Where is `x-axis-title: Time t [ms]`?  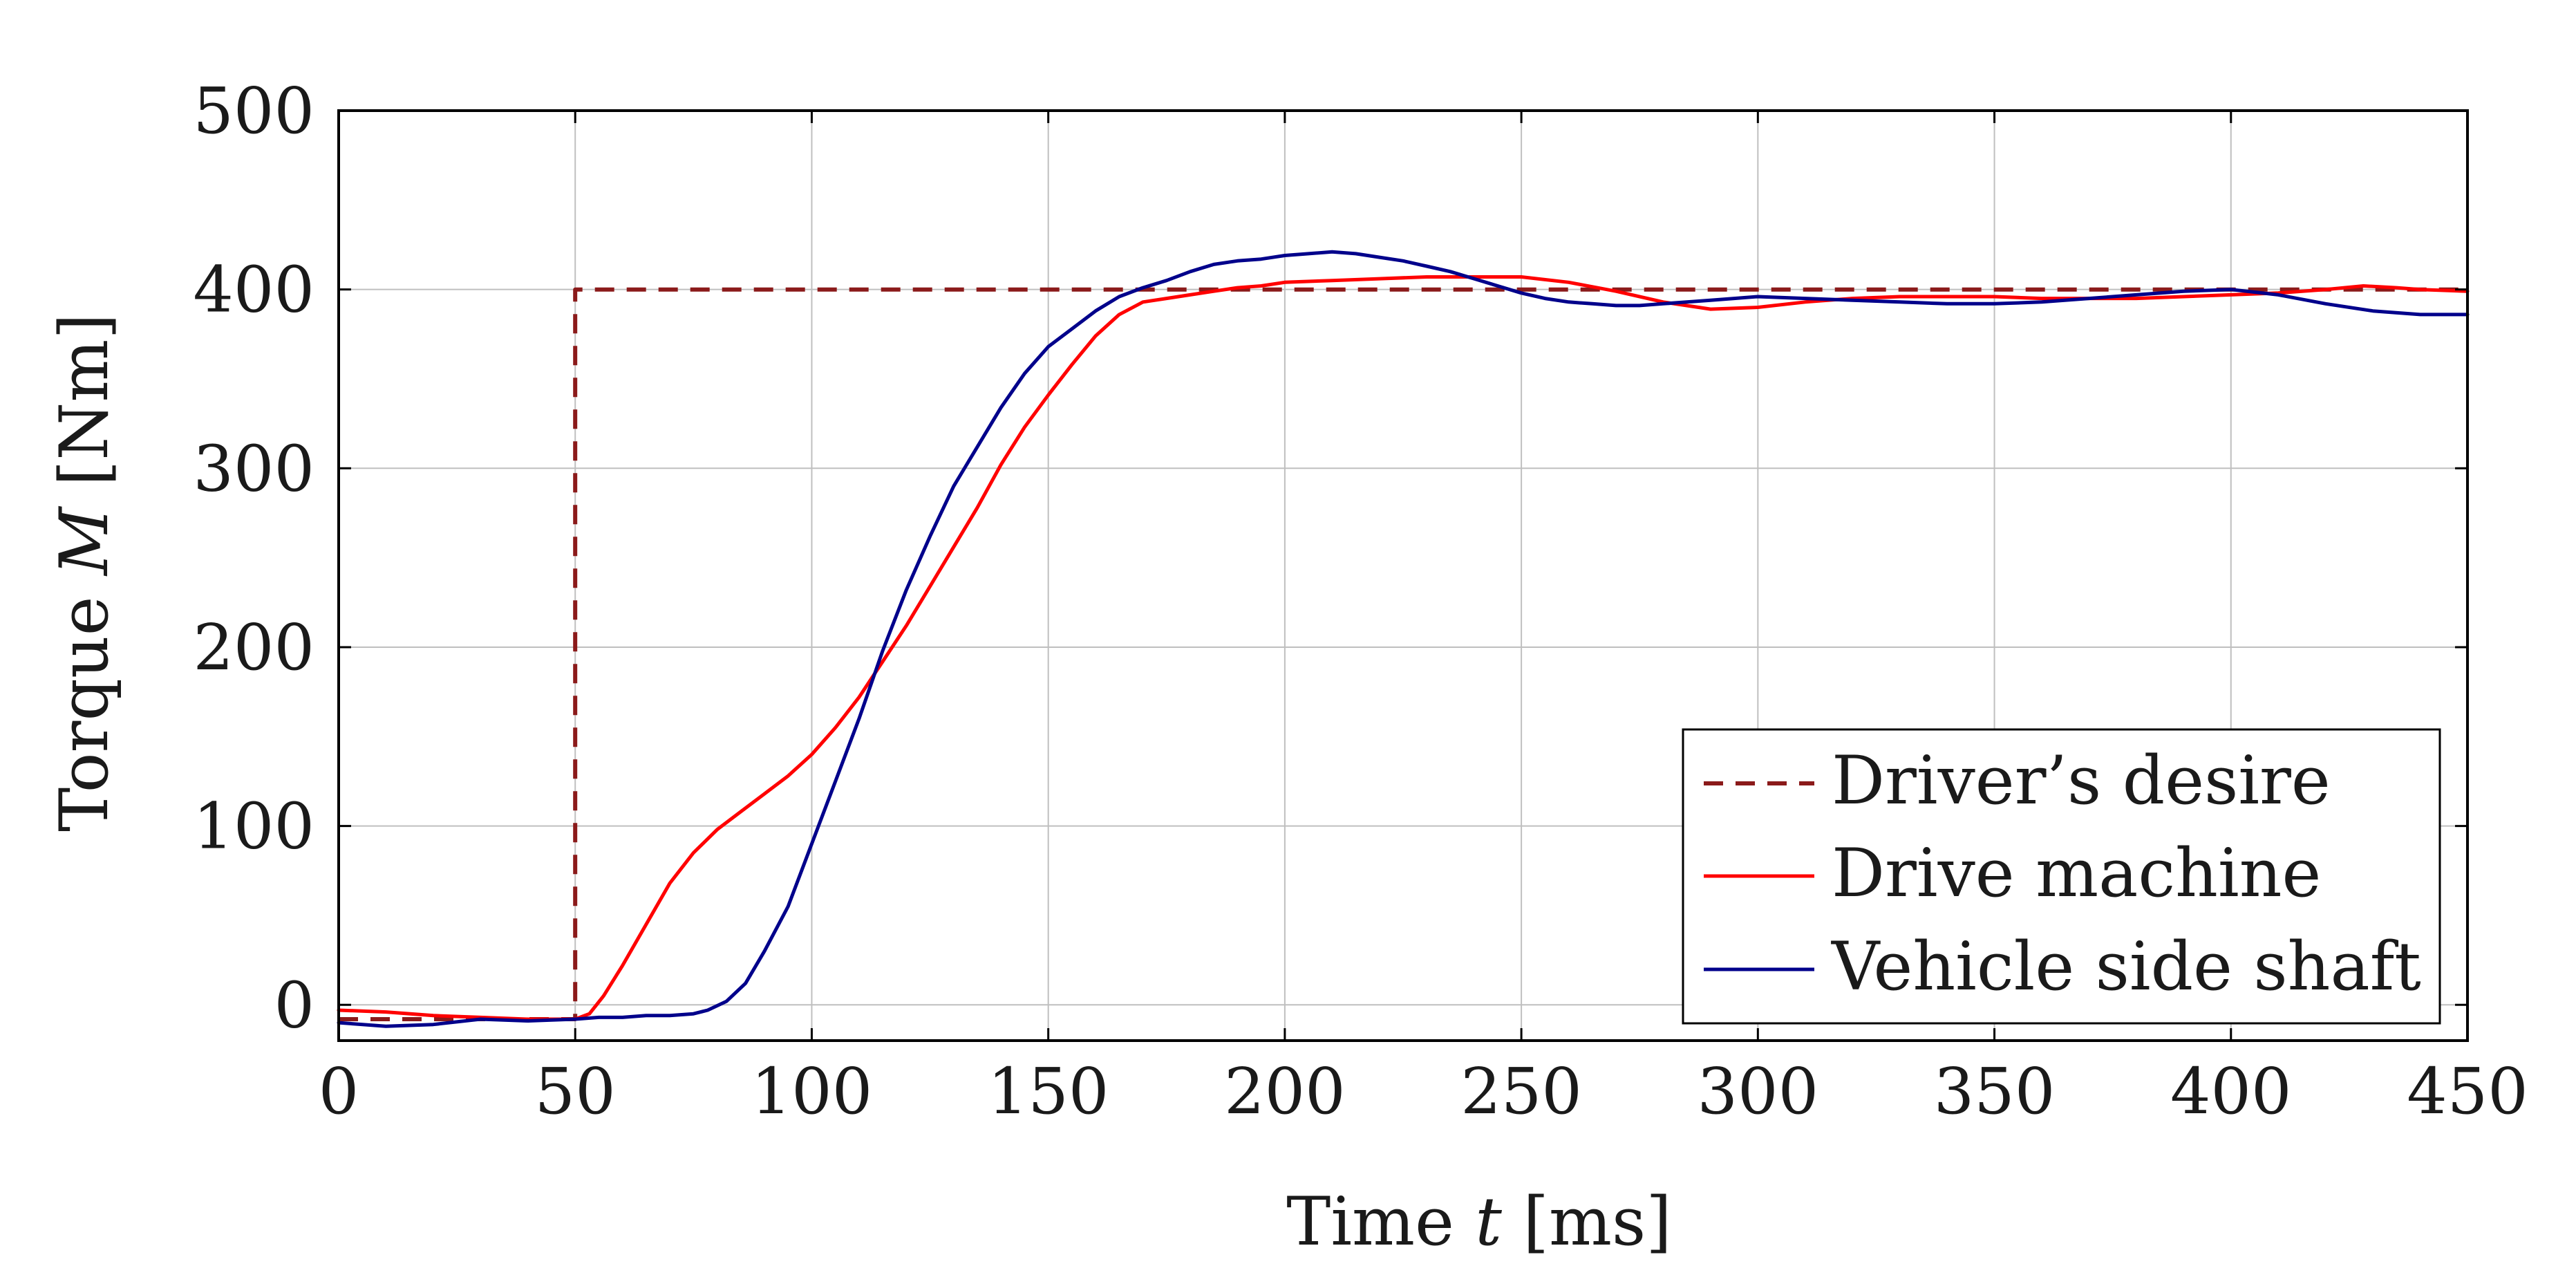
x-axis-title: Time t [ms] is located at coordinates (1478, 1222).